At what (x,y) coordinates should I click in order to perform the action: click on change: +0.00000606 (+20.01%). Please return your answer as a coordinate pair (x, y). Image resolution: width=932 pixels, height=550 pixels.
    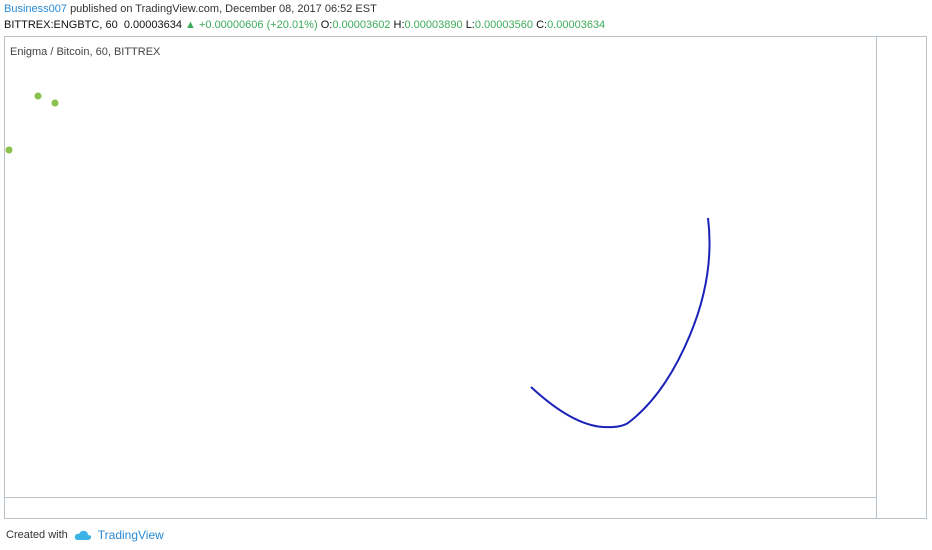
    Looking at the image, I should click on (258, 25).